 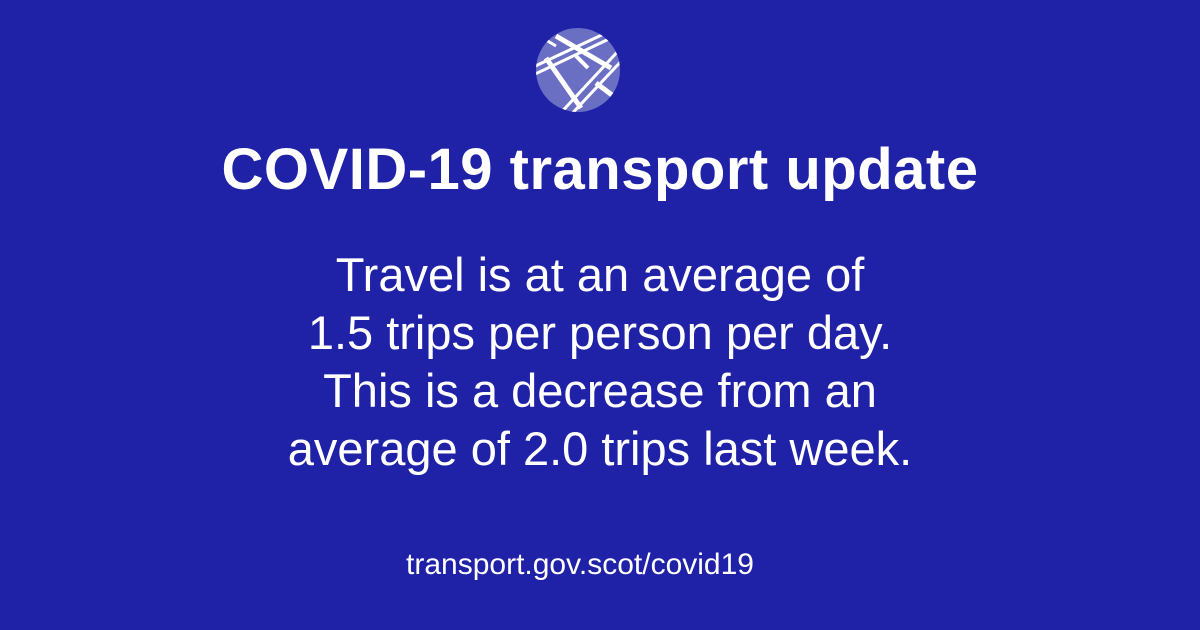 I want to click on message-line: 1.5 trips per person per day., so click(x=600, y=332).